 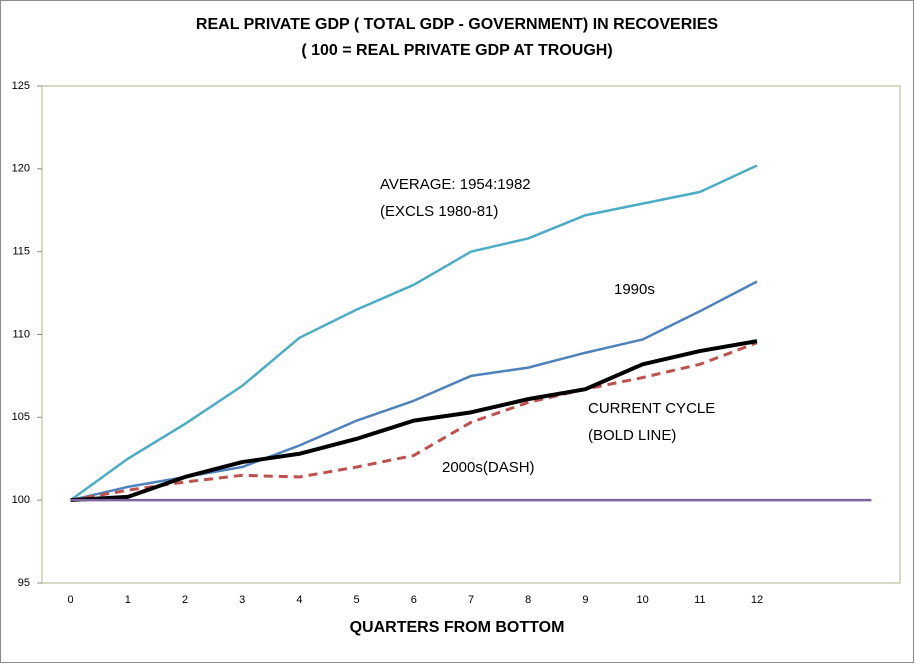 What do you see at coordinates (414, 600) in the screenshot?
I see `x-tick-label: 6` at bounding box center [414, 600].